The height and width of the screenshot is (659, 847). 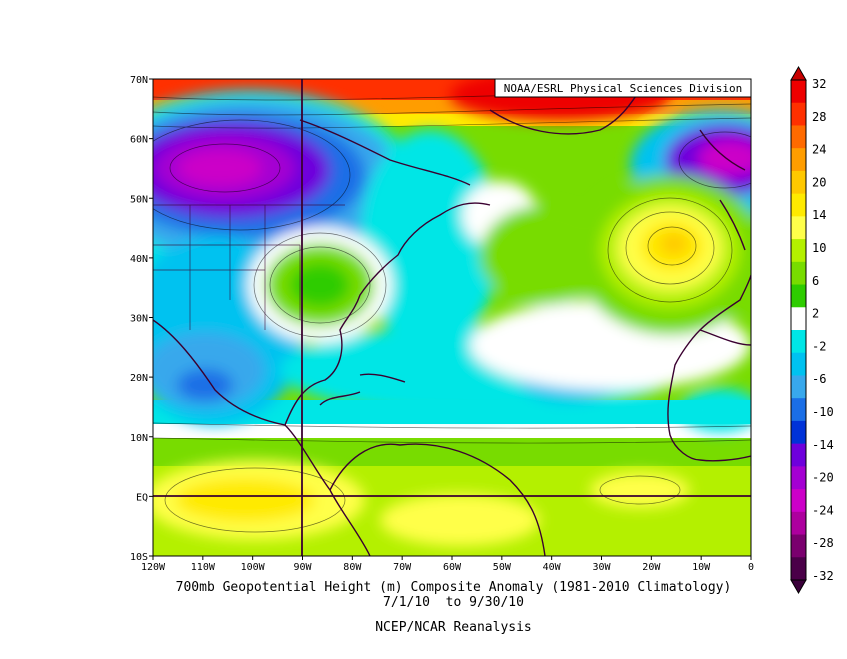 I want to click on lon-tick-label: 0, so click(x=751, y=567).